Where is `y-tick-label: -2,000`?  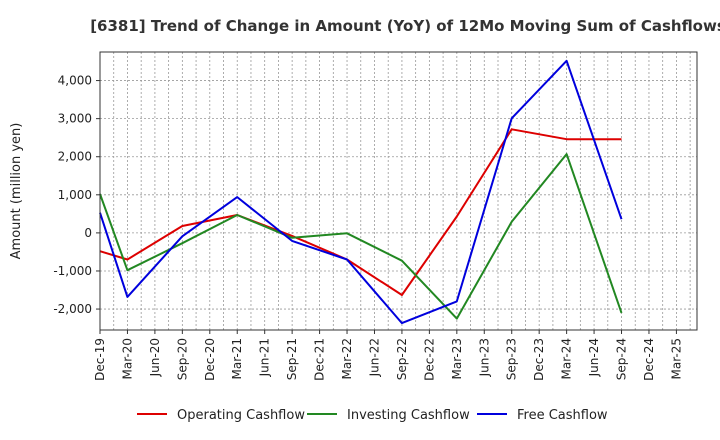 y-tick-label: -2,000 is located at coordinates (72, 309).